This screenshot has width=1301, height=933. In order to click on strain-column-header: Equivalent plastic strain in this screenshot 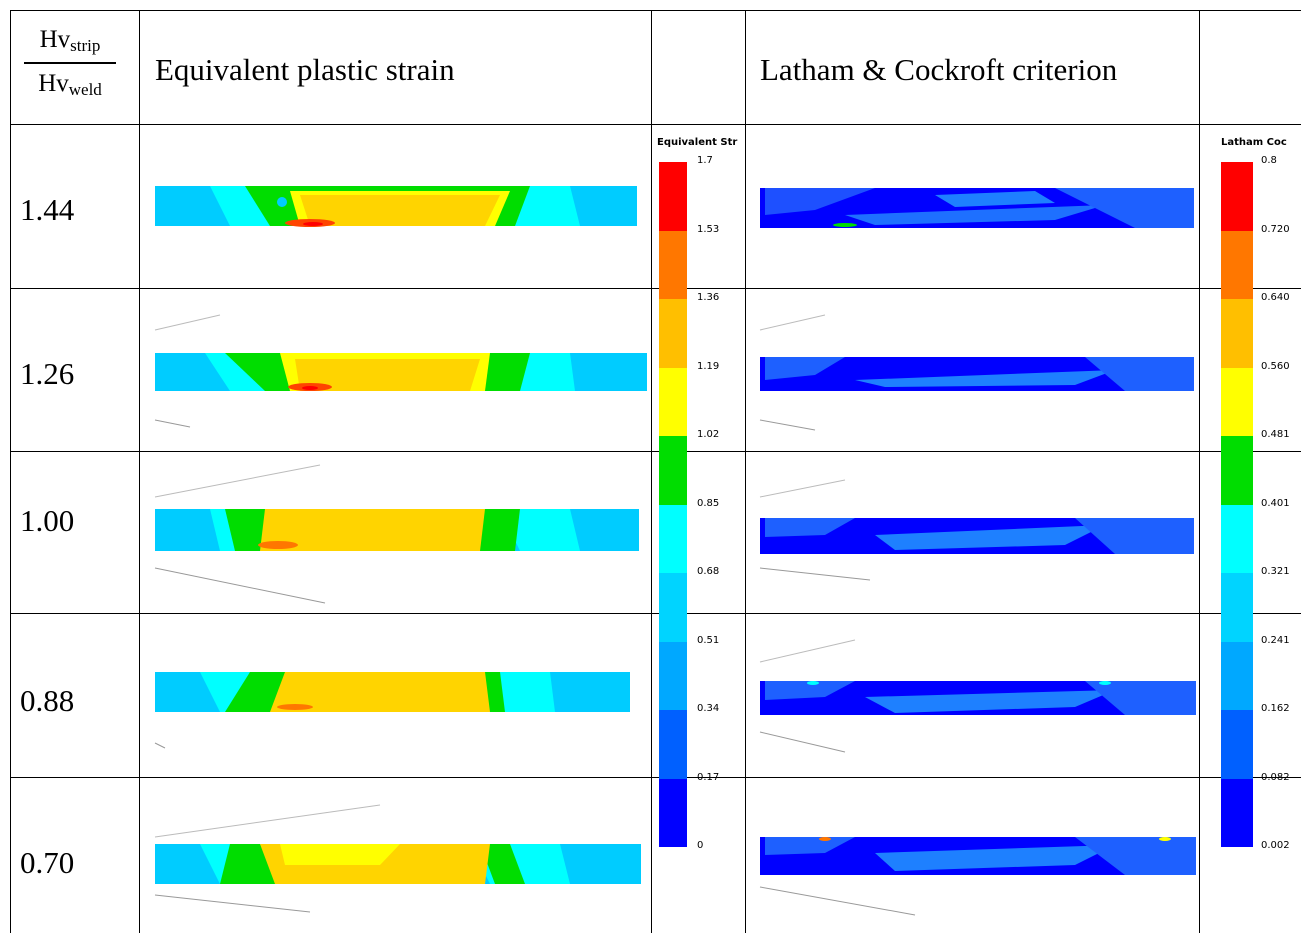, I will do `click(305, 69)`.